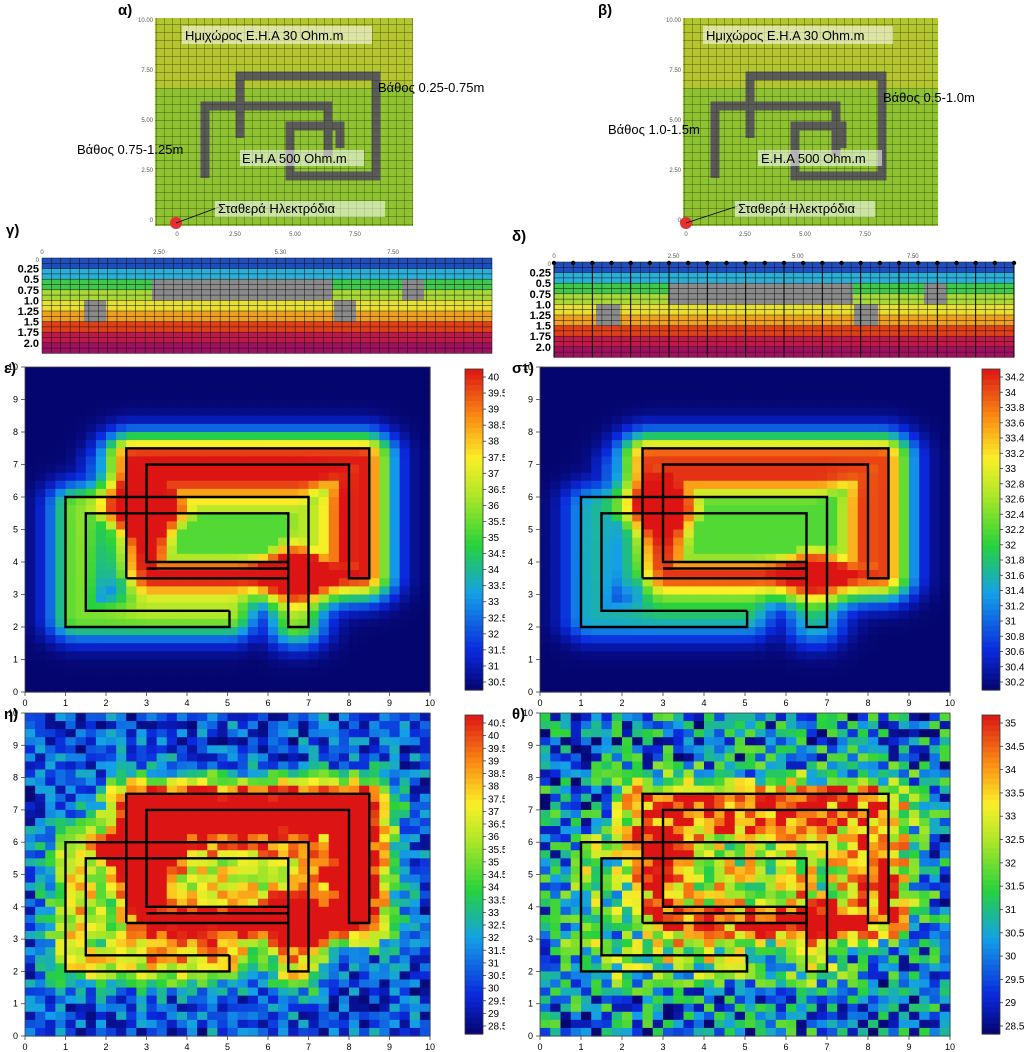 The height and width of the screenshot is (1052, 1024). What do you see at coordinates (294, 158) in the screenshot?
I see `plan-a-inner-label: Ε.Η.Α 500 Ohm.m` at bounding box center [294, 158].